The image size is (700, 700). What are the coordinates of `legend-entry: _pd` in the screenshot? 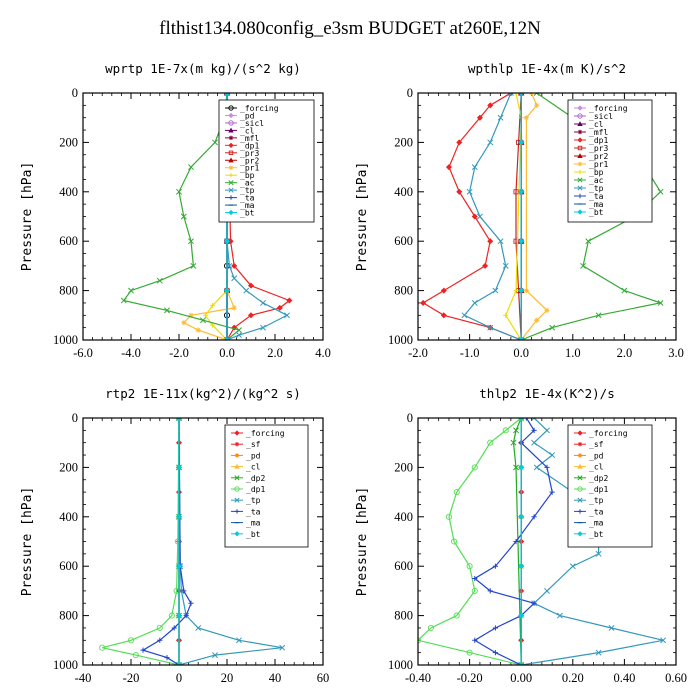 It's located at (247, 115).